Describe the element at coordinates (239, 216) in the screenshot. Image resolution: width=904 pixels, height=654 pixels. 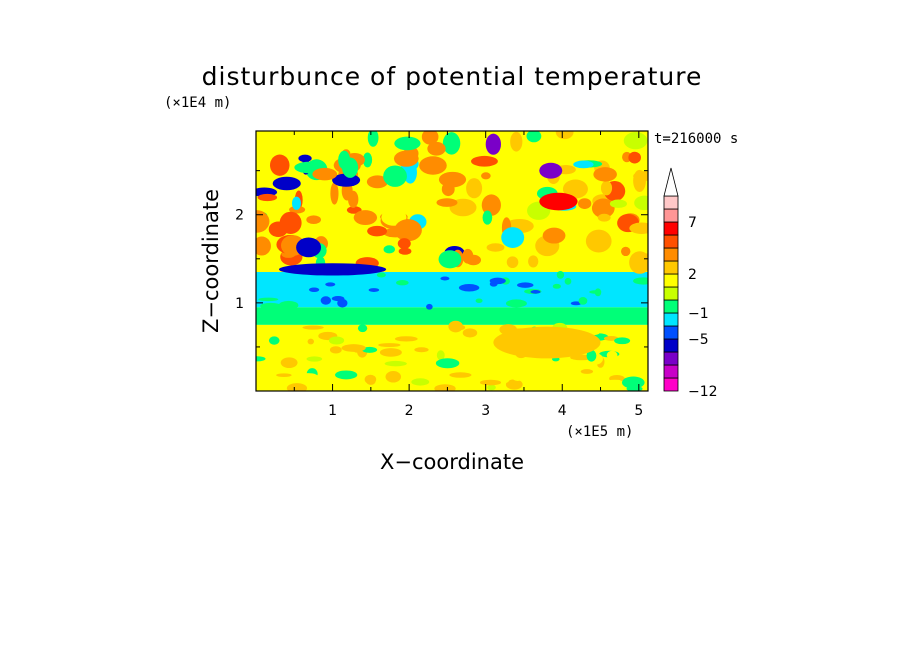
I see `y-tick-label: 2` at that location.